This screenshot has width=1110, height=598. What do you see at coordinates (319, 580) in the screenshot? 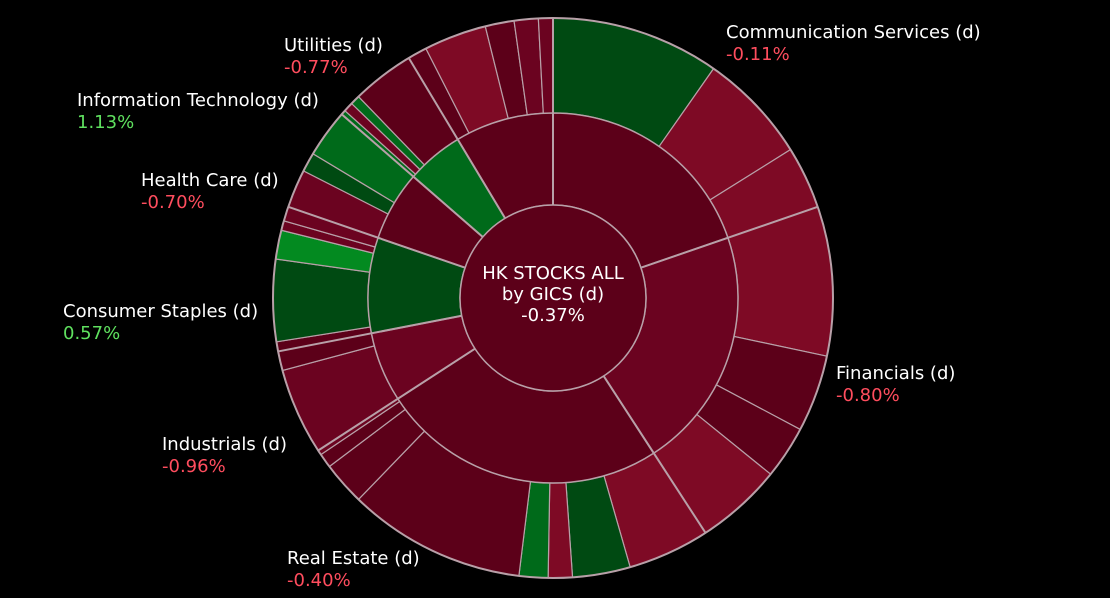
I see `sector-change: -0.40%` at bounding box center [319, 580].